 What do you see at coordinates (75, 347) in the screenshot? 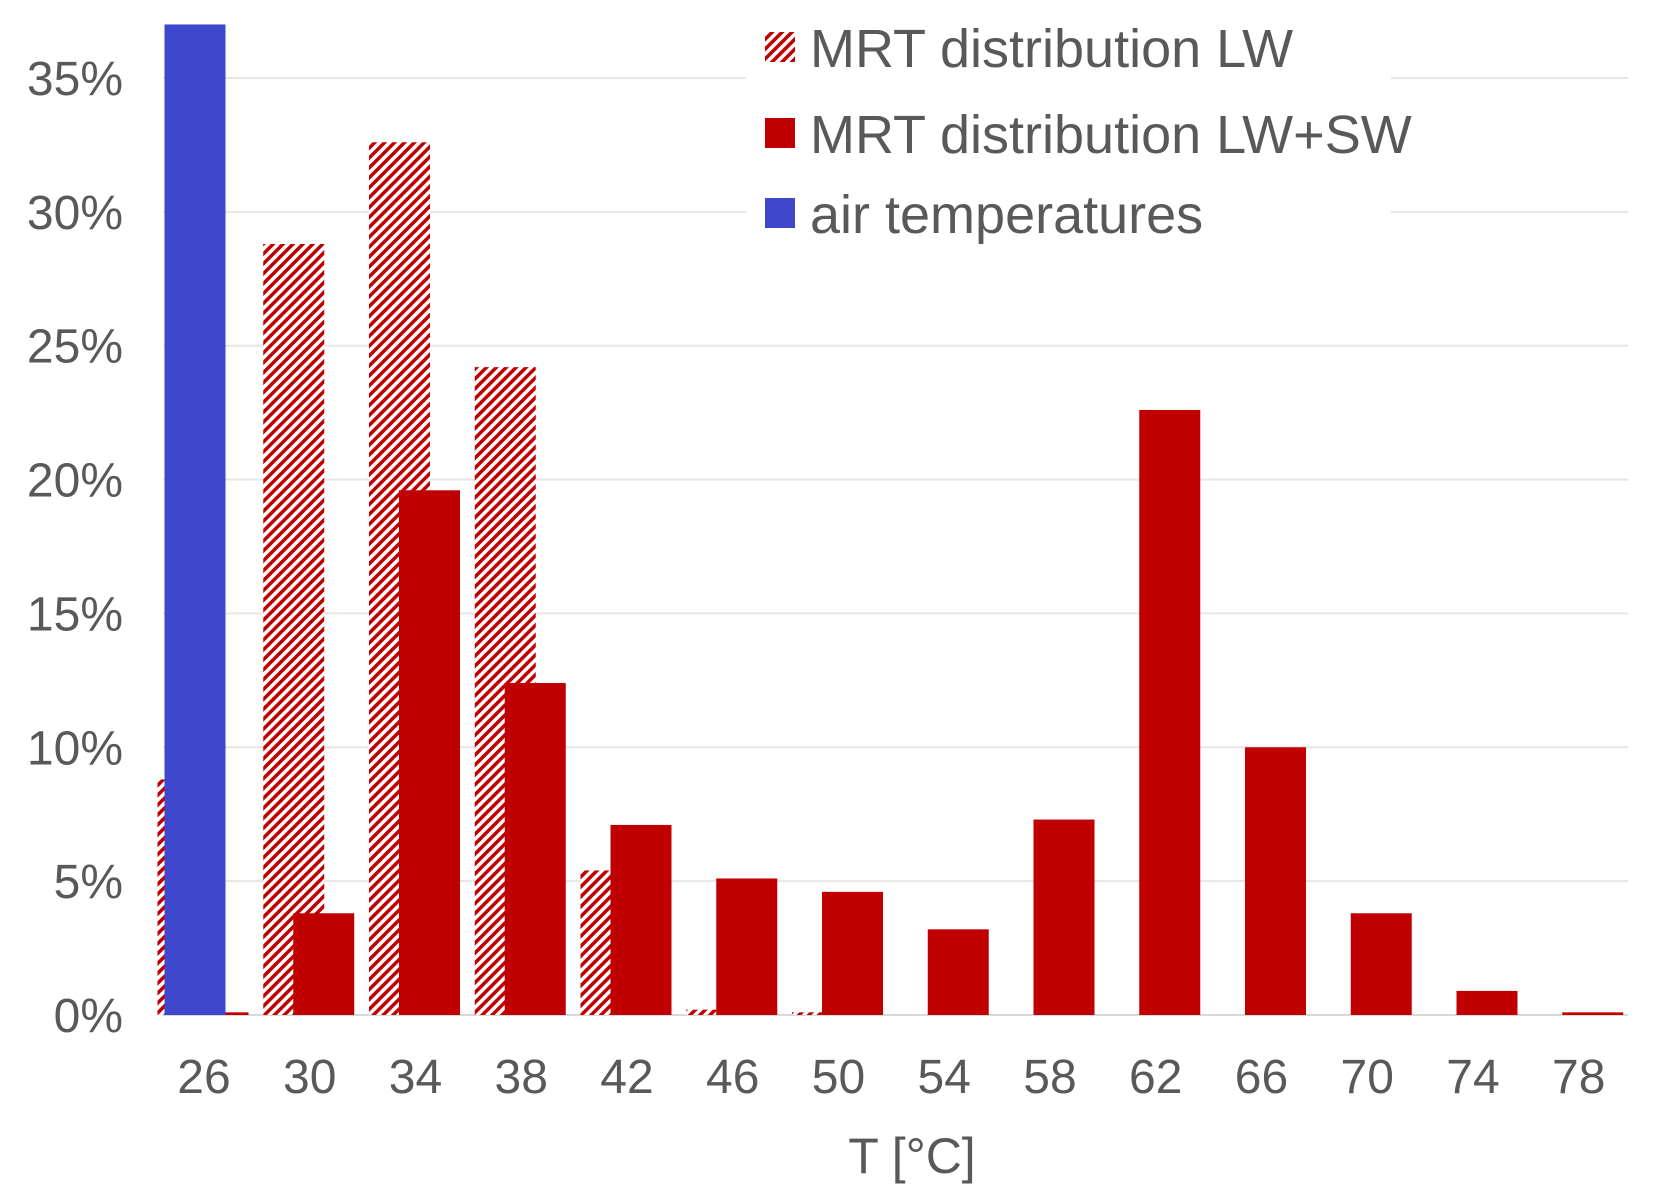
I see `y-tick-label: 25%` at bounding box center [75, 347].